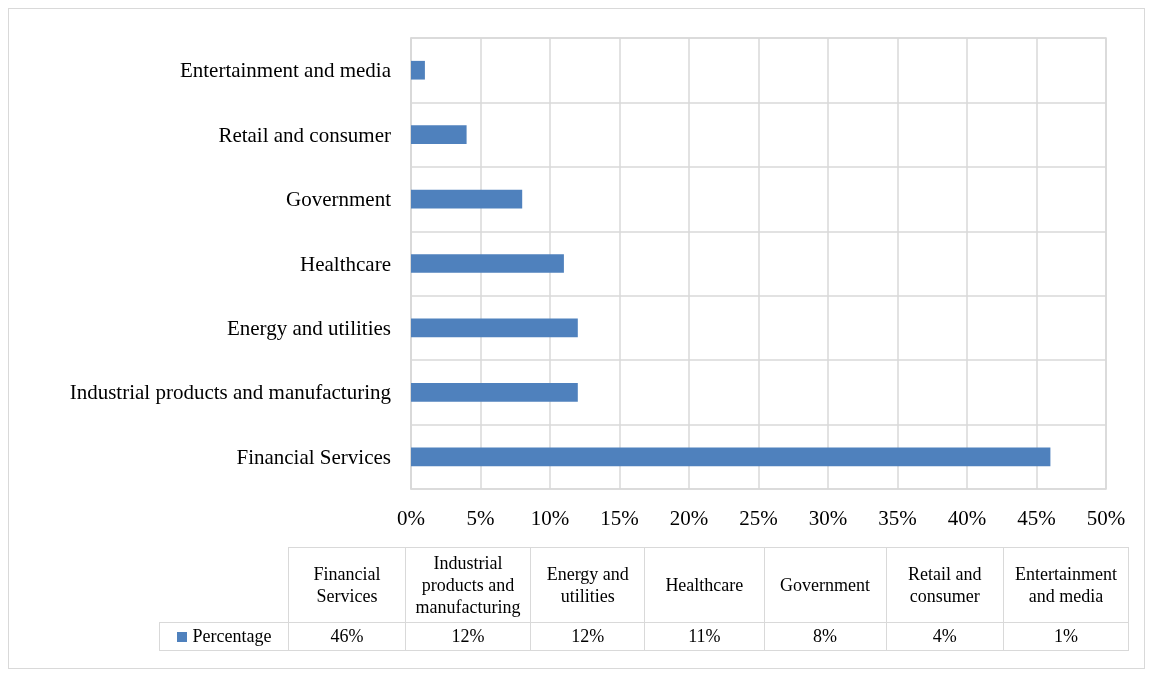 This screenshot has height=675, width=1151. Describe the element at coordinates (411, 517) in the screenshot. I see `x-tick-label: 0%` at that location.